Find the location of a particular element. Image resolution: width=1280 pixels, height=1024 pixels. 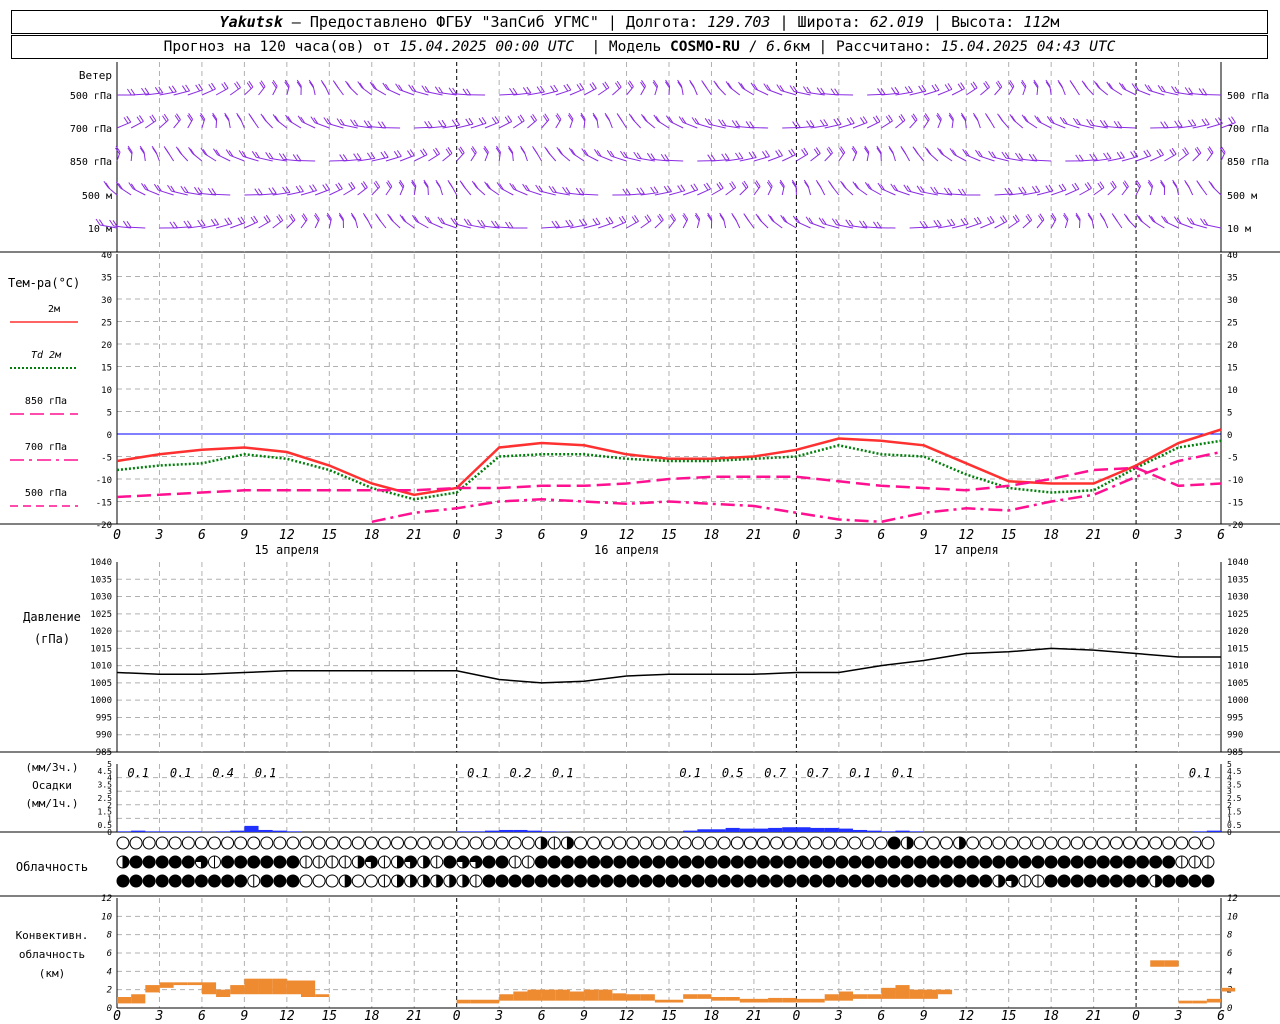

x-tick-label-bottom: 6 is located at coordinates (542, 1016).